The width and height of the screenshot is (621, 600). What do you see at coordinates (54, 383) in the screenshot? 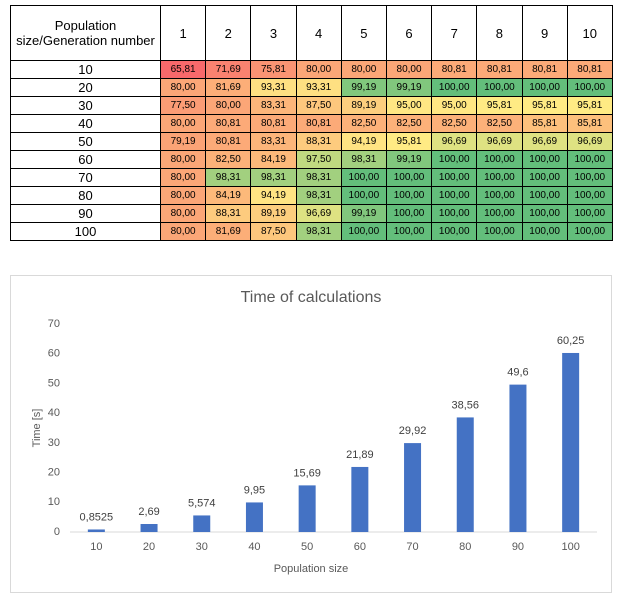
I see `y-tick-label: 50` at bounding box center [54, 383].